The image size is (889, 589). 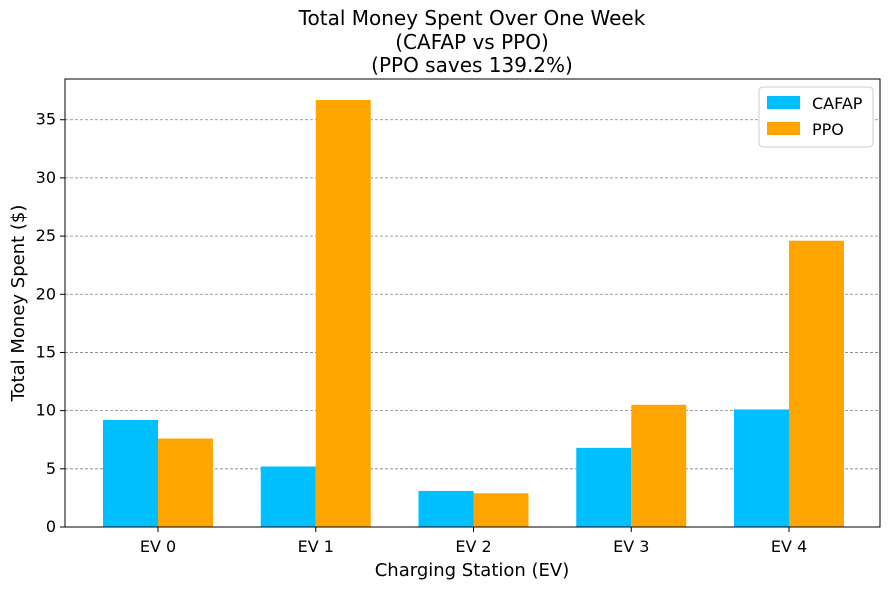 I want to click on y-tick-label: 20, so click(x=46, y=293).